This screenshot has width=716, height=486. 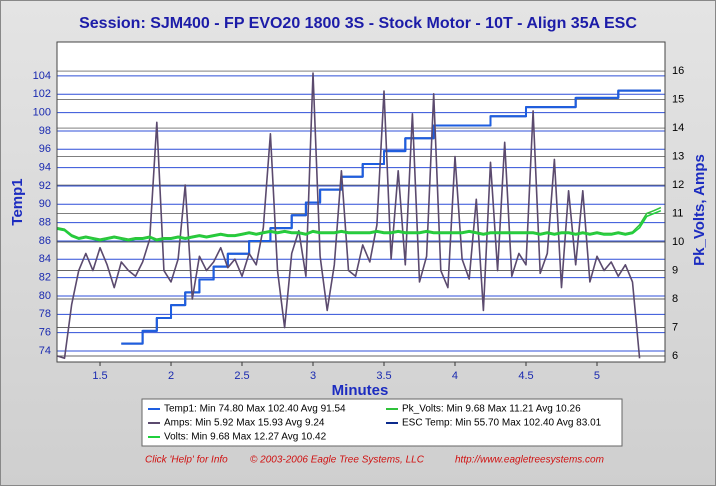 I want to click on x-tick-label: 5, so click(x=597, y=376).